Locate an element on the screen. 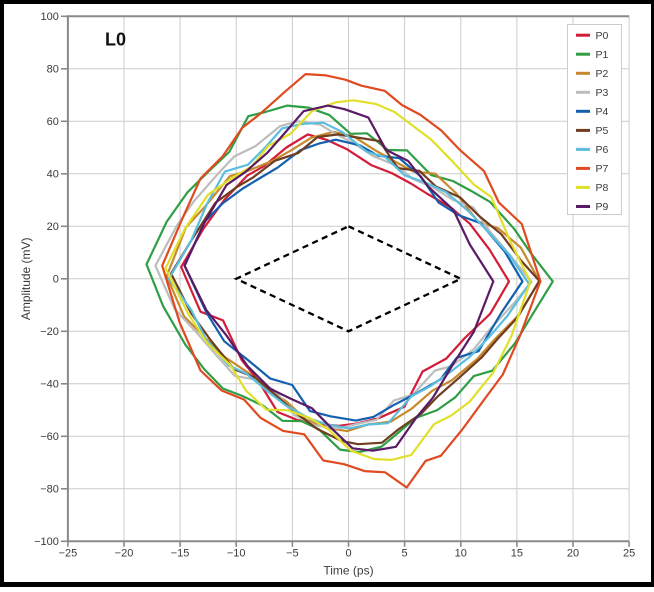  svg-text: −10 is located at coordinates (236, 553).